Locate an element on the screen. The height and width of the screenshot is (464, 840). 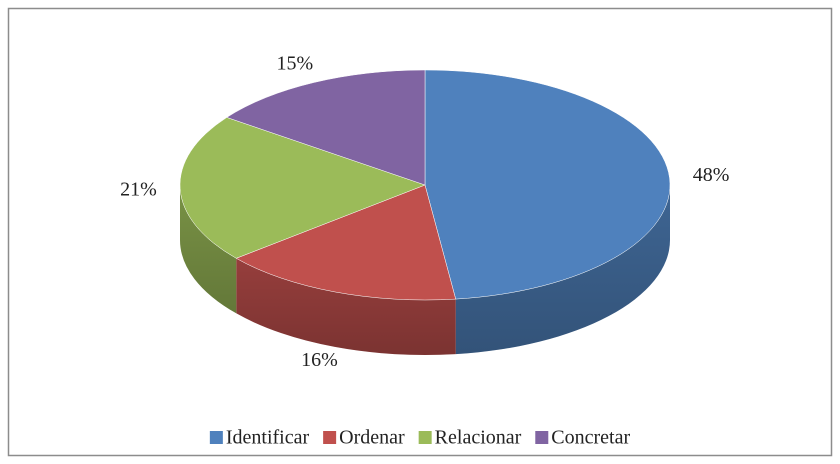
legend: Identificar Ordenar Relacionar Concretar is located at coordinates (419, 438).